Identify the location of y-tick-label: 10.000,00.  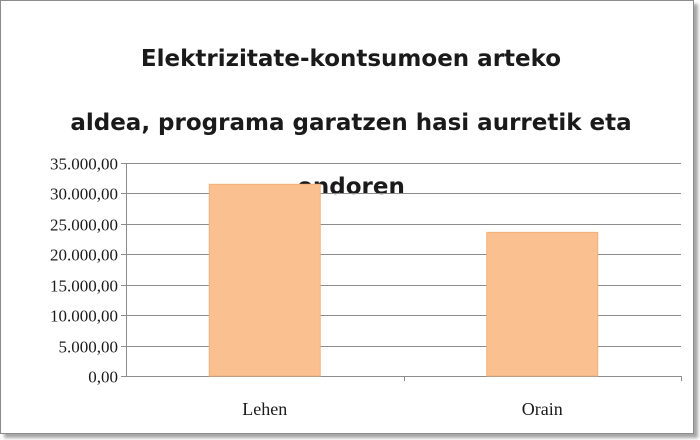
(84, 316).